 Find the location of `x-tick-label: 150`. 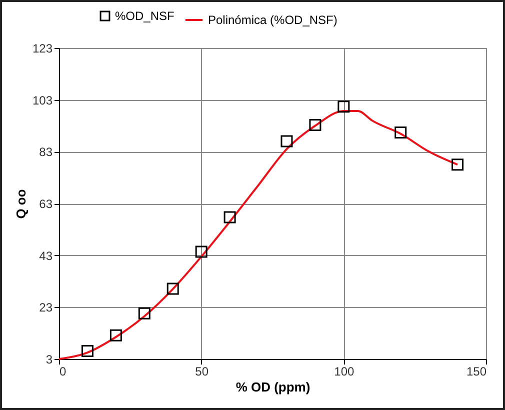

x-tick-label: 150 is located at coordinates (476, 371).